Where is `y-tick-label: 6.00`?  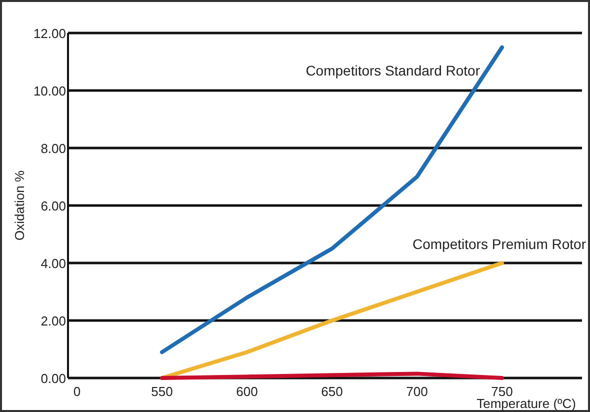 y-tick-label: 6.00 is located at coordinates (53, 206).